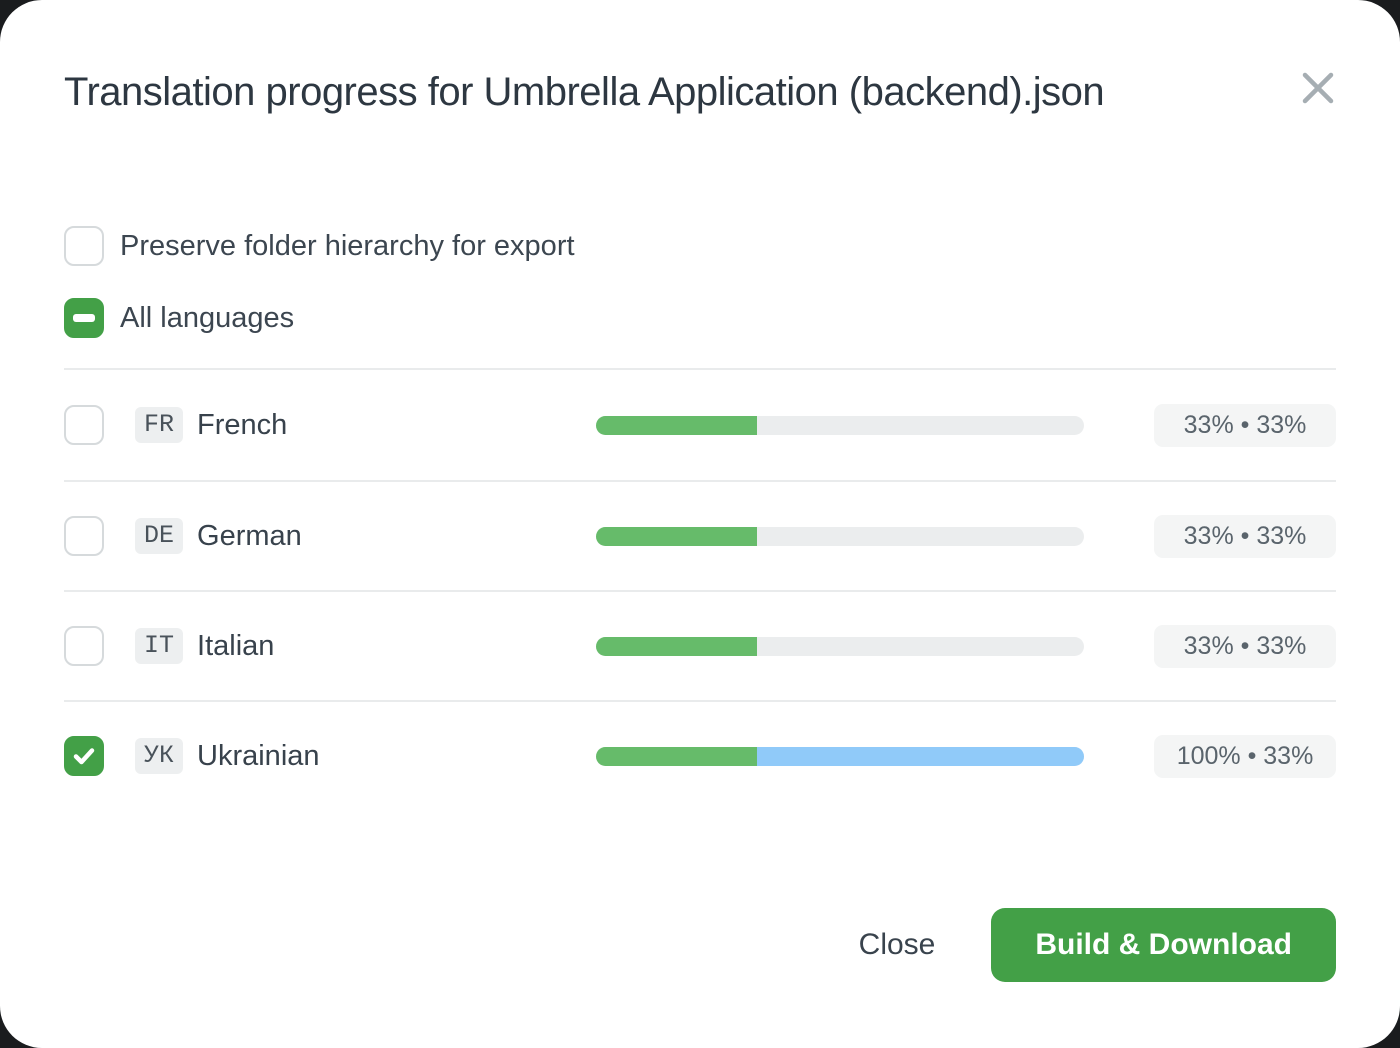  I want to click on language-row-ukrainian: УК Ukrainian 100% • 33%, so click(700, 755).